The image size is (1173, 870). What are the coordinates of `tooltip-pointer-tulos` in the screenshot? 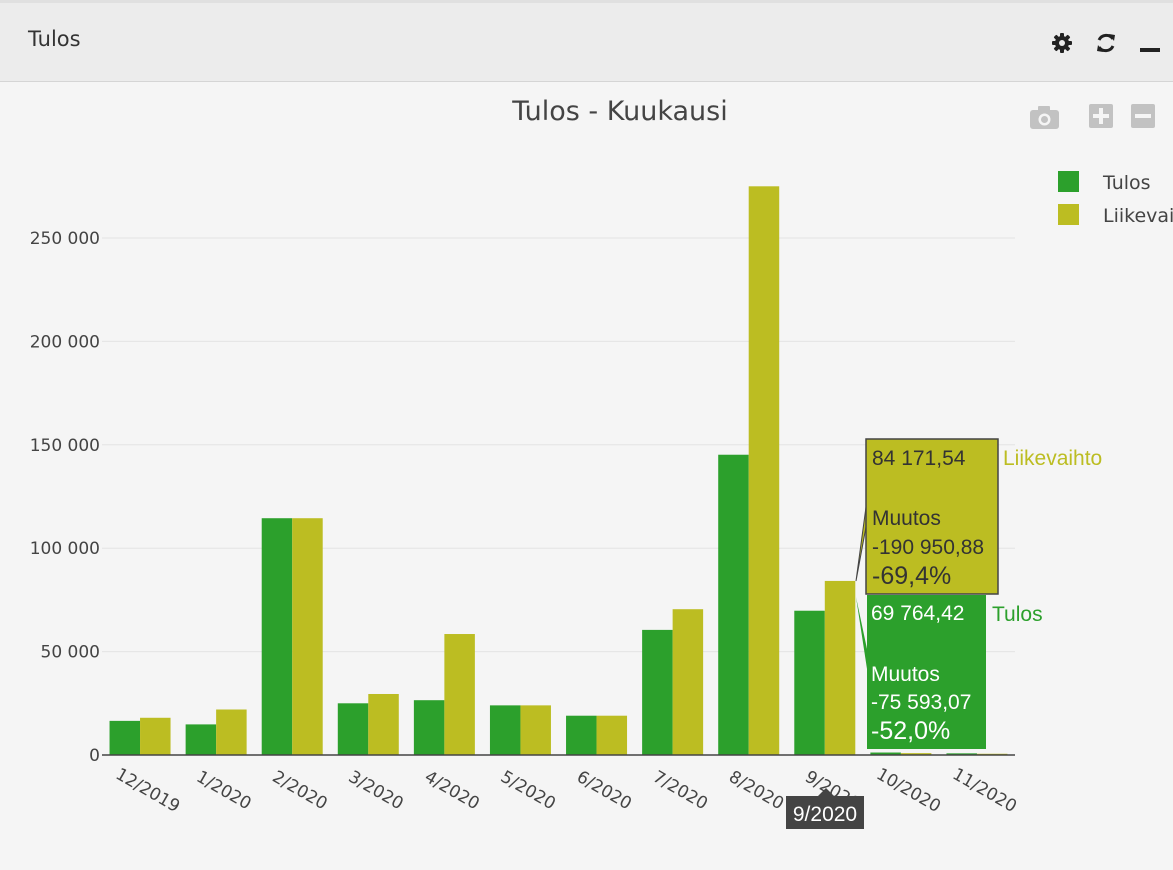 It's located at (861, 633).